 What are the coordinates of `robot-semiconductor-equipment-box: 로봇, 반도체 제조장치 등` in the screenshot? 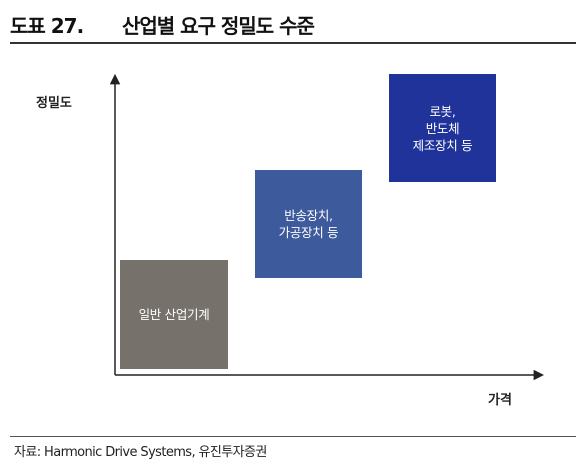 It's located at (442, 128).